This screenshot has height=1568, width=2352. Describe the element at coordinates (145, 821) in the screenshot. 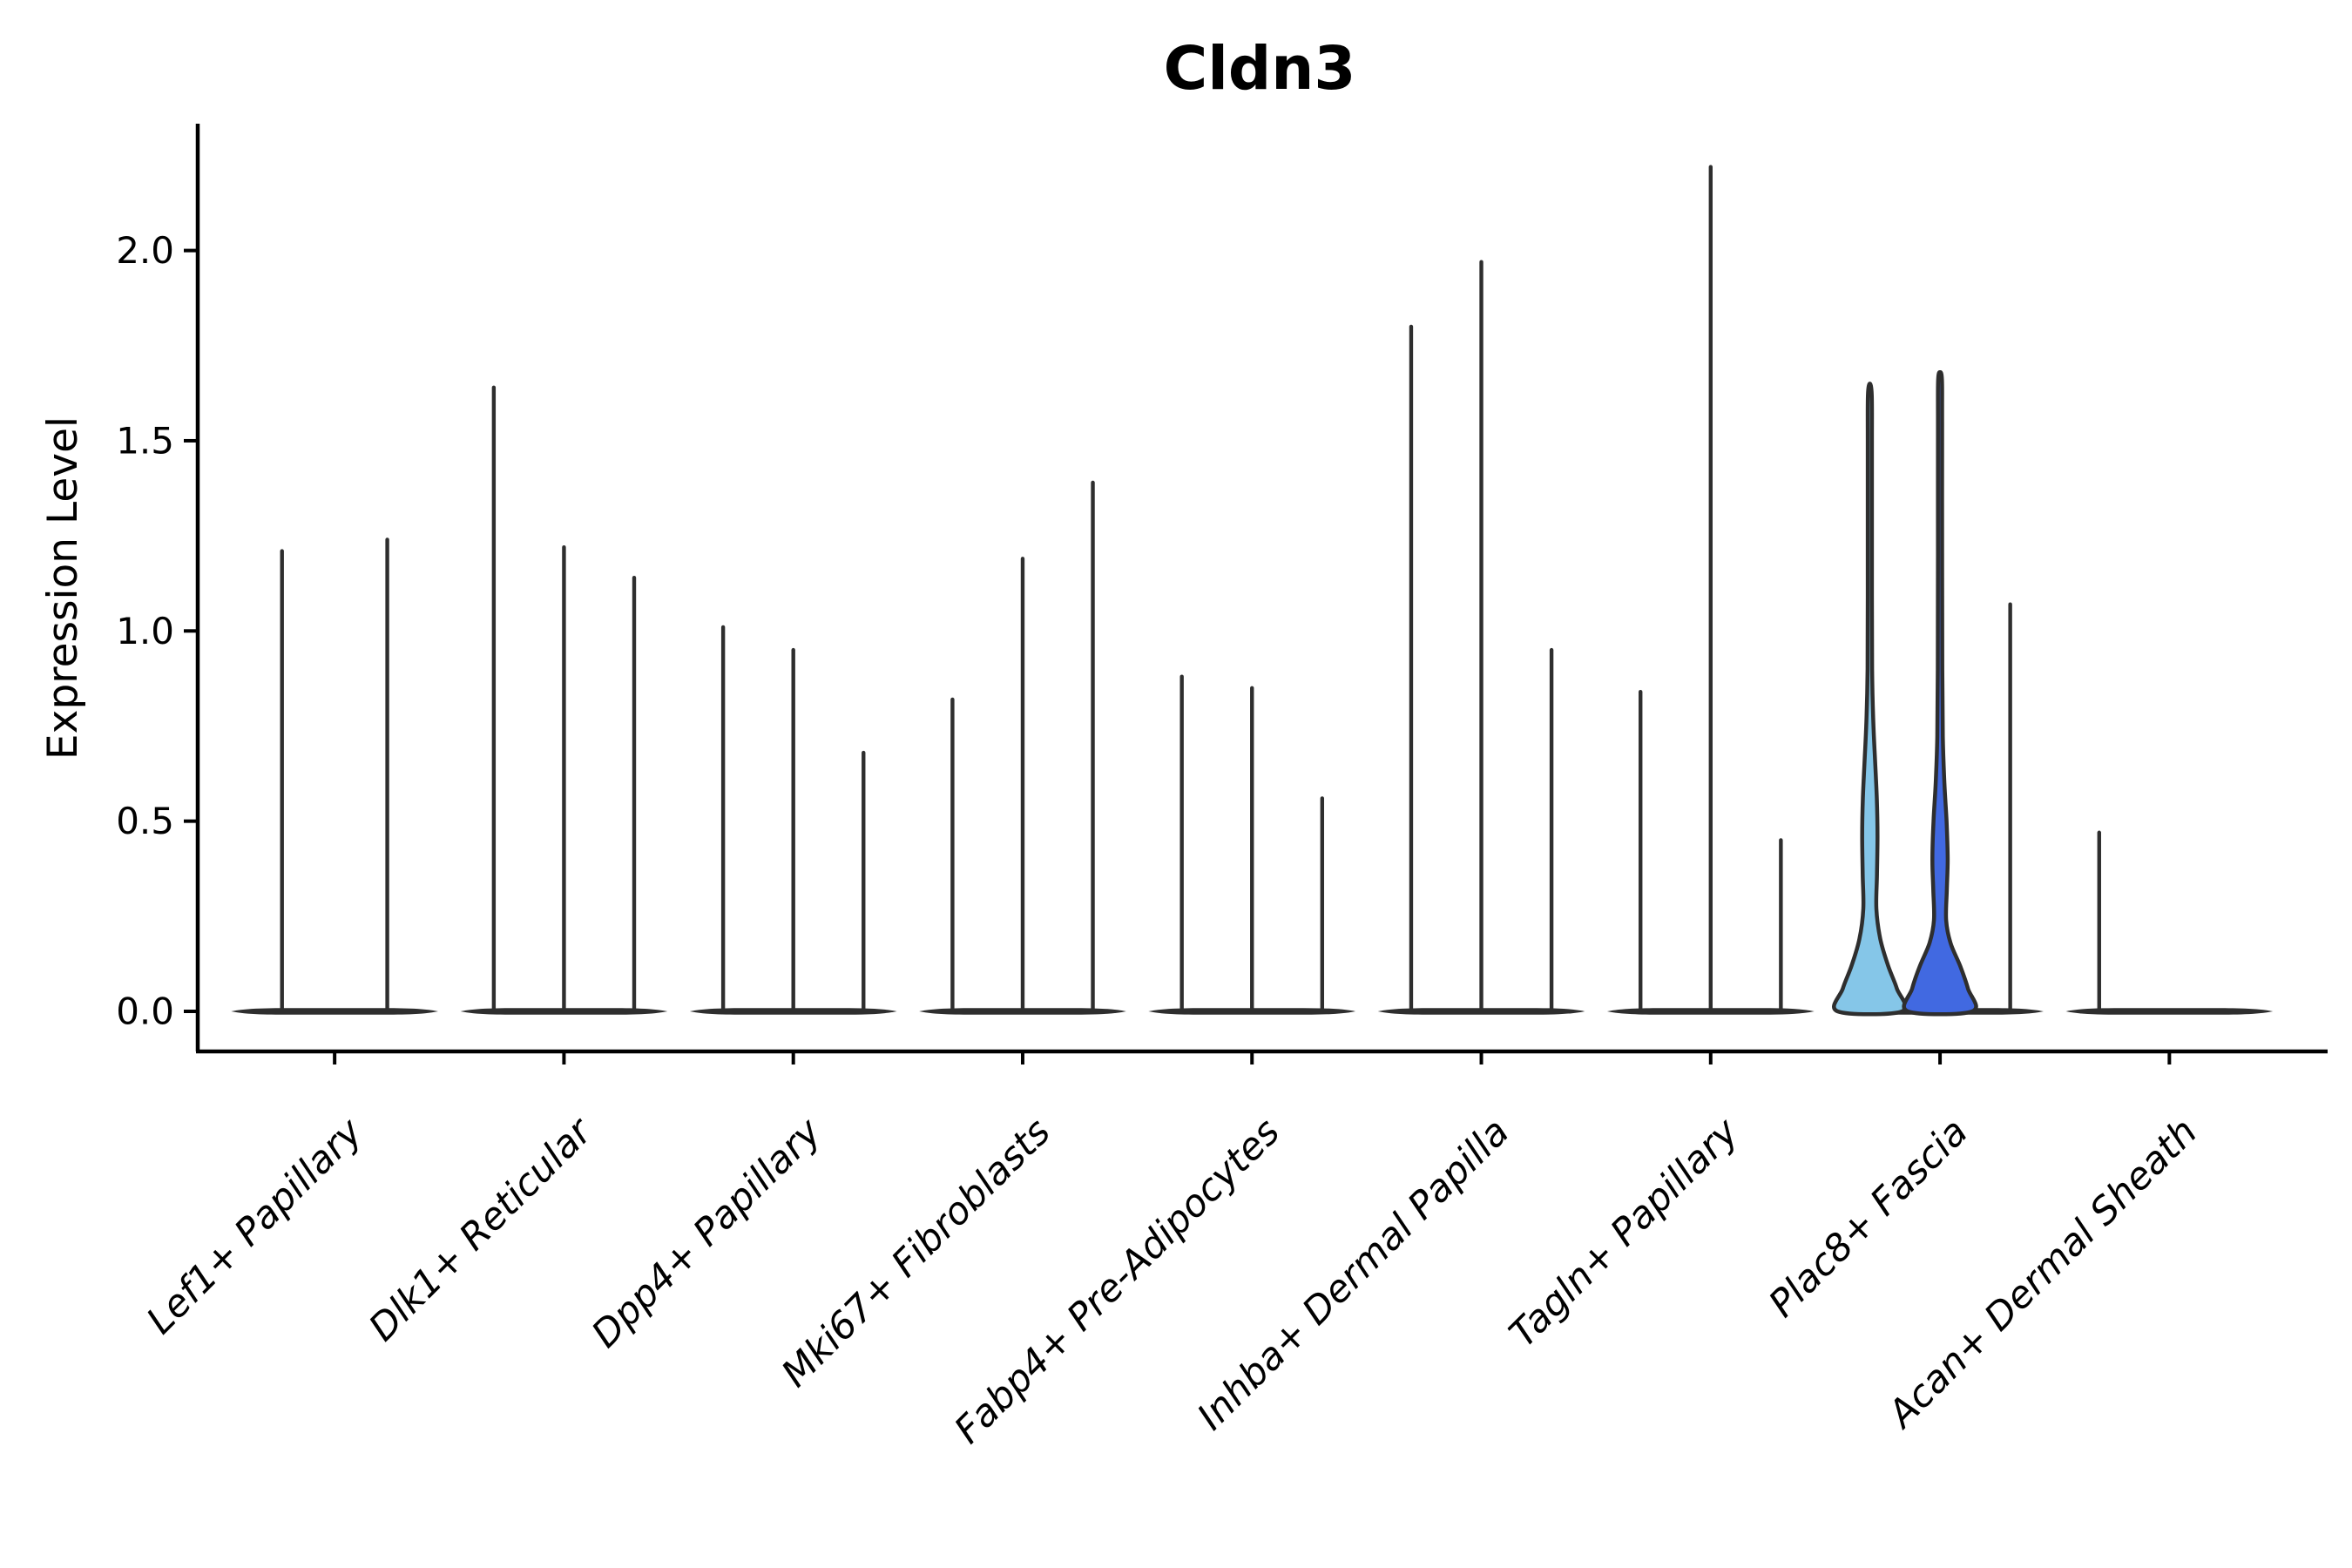

I see `y-tick-label: 0.5` at that location.